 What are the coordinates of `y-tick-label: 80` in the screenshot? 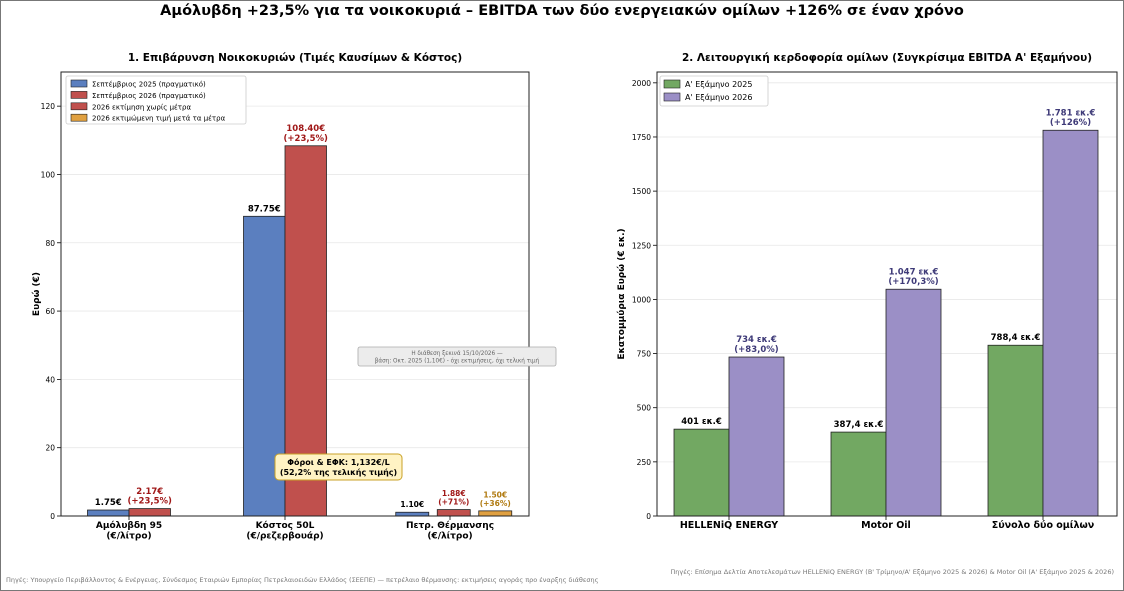 It's located at (50, 243).